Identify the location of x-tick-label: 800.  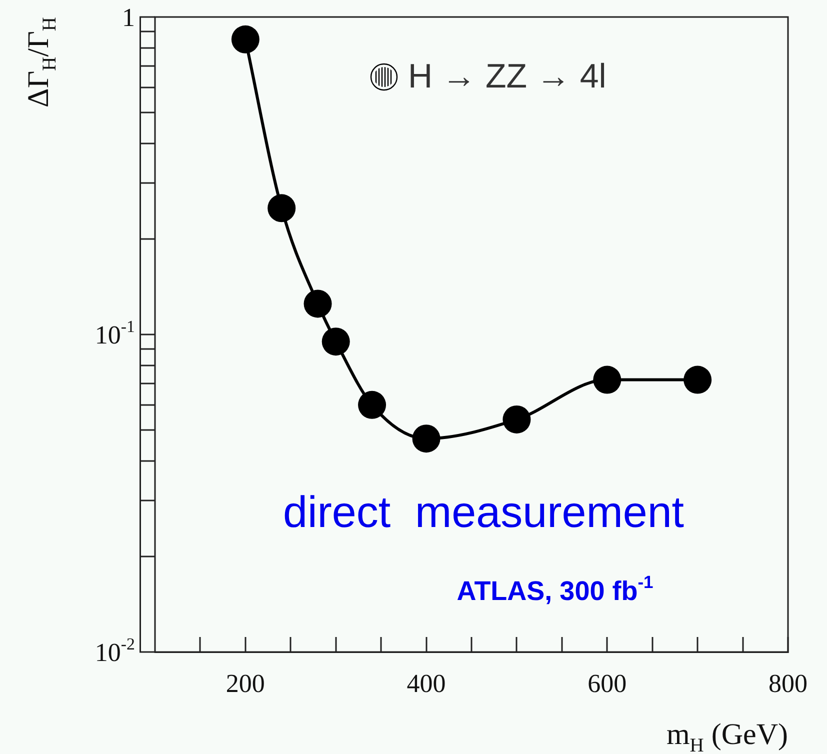
(788, 683).